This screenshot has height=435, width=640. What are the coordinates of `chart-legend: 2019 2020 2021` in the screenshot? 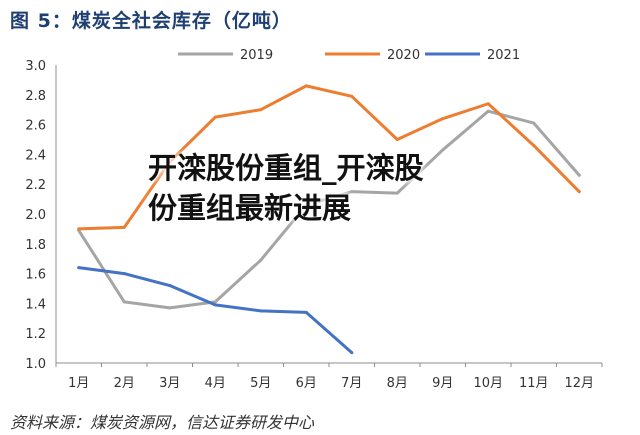 It's located at (349, 55).